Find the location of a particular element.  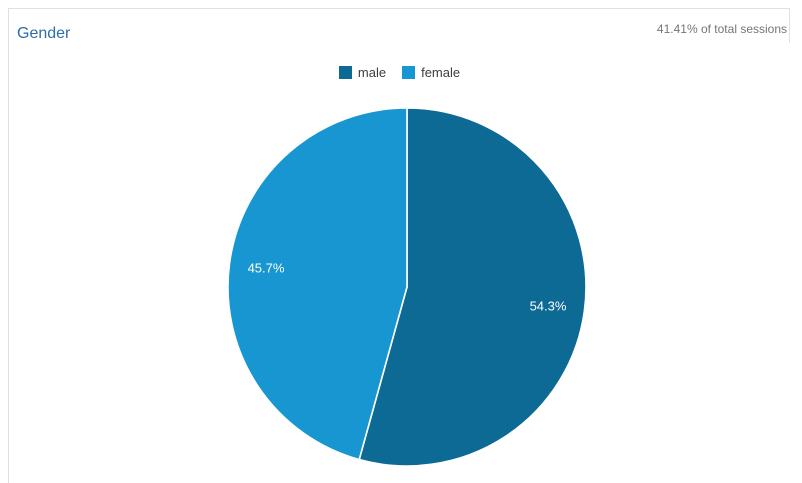

slice-label-female: 45.7% is located at coordinates (266, 267).